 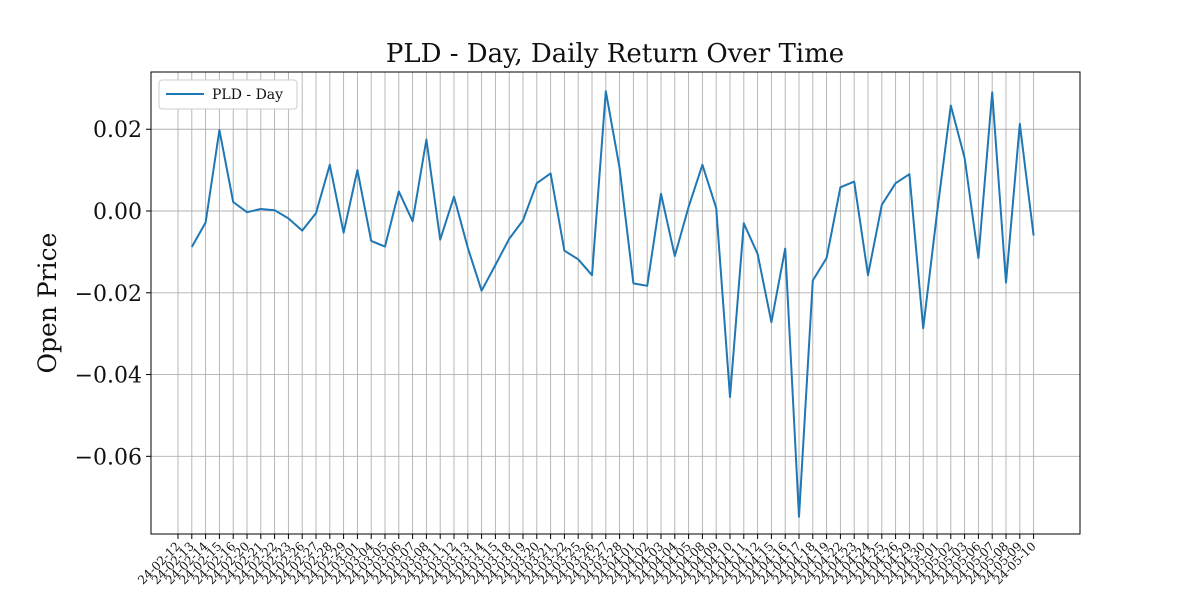 I want to click on y-axis-label: Open Price, so click(x=47, y=303).